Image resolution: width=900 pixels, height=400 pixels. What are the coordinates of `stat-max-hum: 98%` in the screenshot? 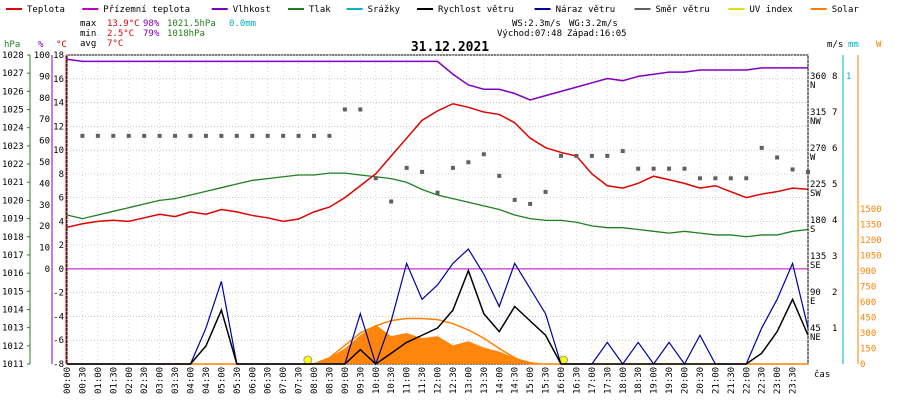 It's located at (151, 24).